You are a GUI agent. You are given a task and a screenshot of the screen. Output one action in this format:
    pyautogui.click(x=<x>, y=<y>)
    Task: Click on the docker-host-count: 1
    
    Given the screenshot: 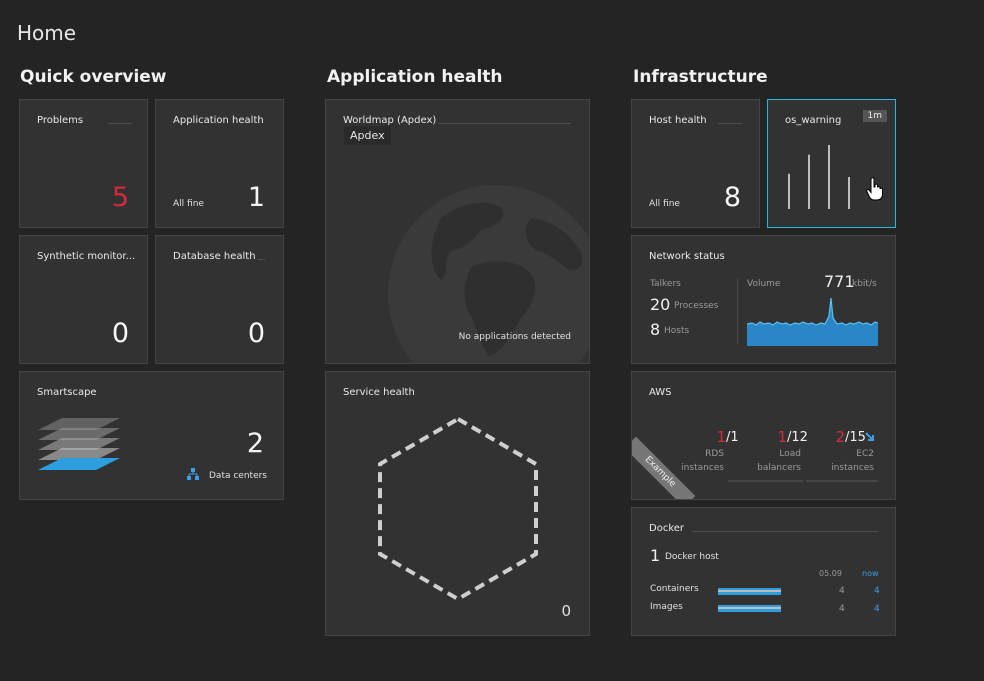 What is the action you would take?
    pyautogui.click(x=655, y=555)
    